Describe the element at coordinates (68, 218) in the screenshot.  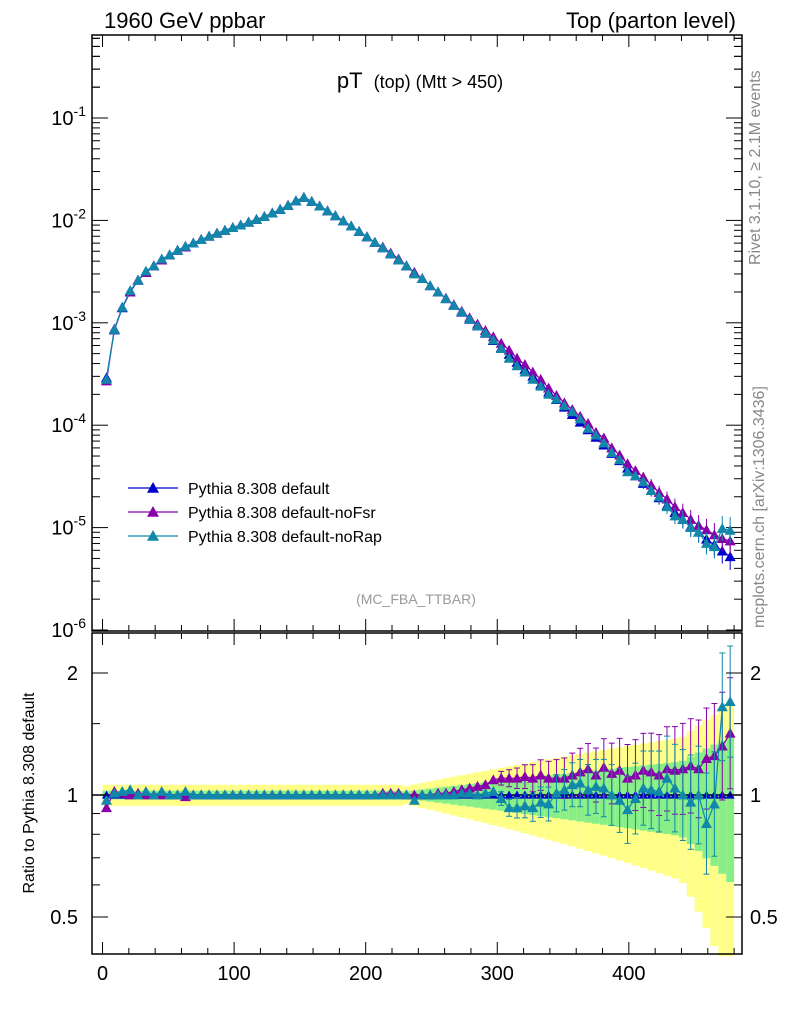
I see `y-tick-label: 10⁻²` at that location.